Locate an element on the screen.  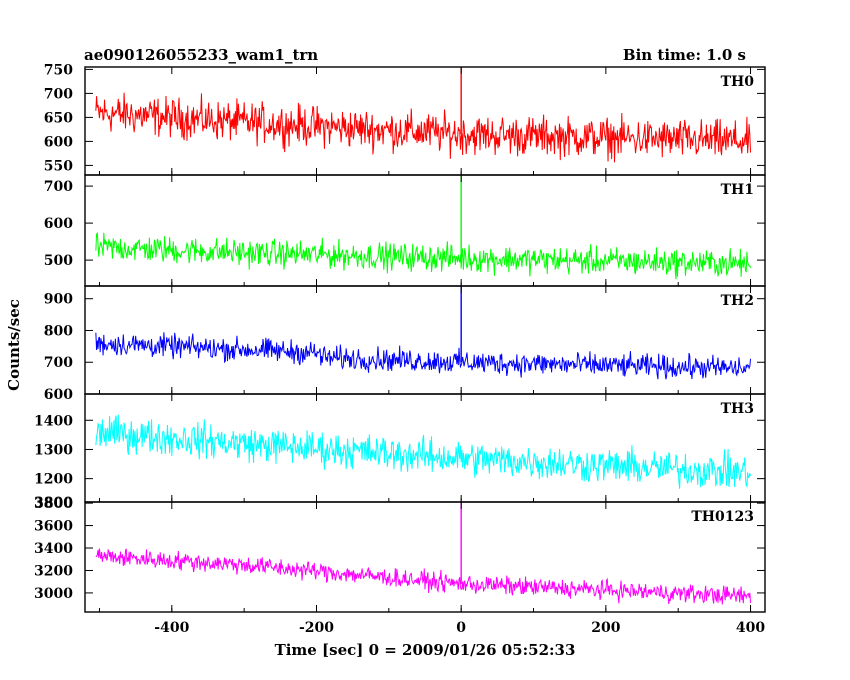
y-tick-label: 550 is located at coordinates (58, 166).